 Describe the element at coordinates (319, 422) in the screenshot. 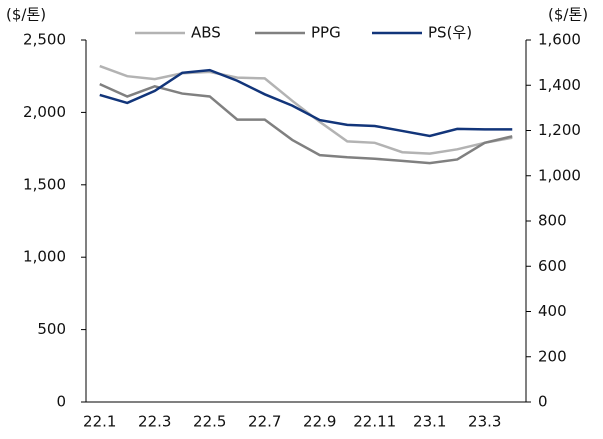

I see `x-tick-label: 22.9` at that location.